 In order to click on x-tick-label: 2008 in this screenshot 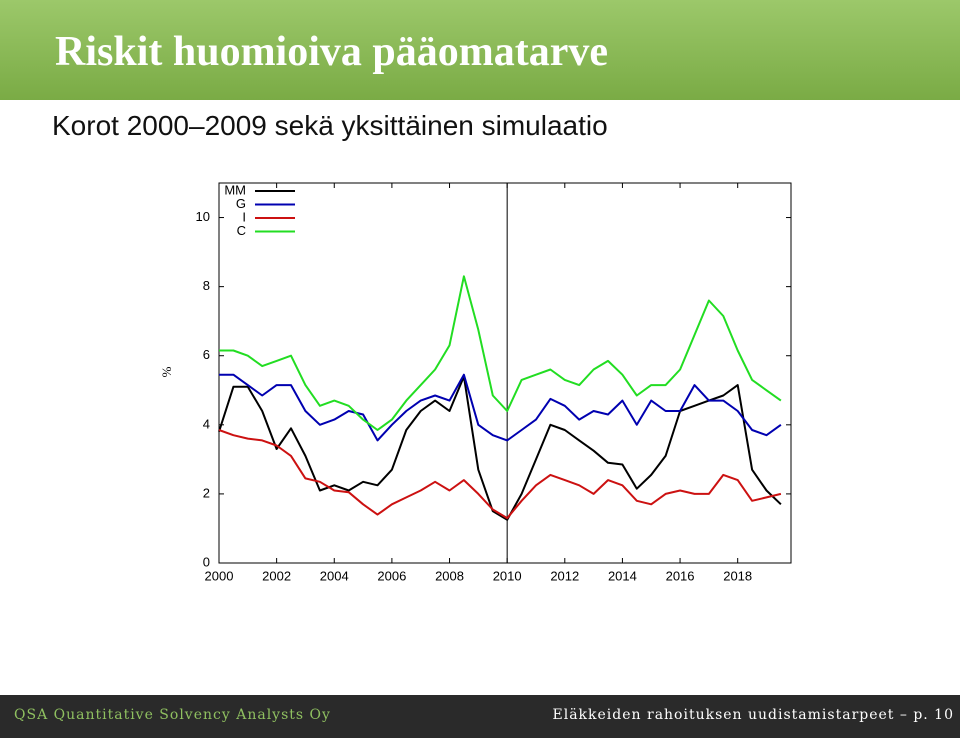, I will do `click(449, 575)`.